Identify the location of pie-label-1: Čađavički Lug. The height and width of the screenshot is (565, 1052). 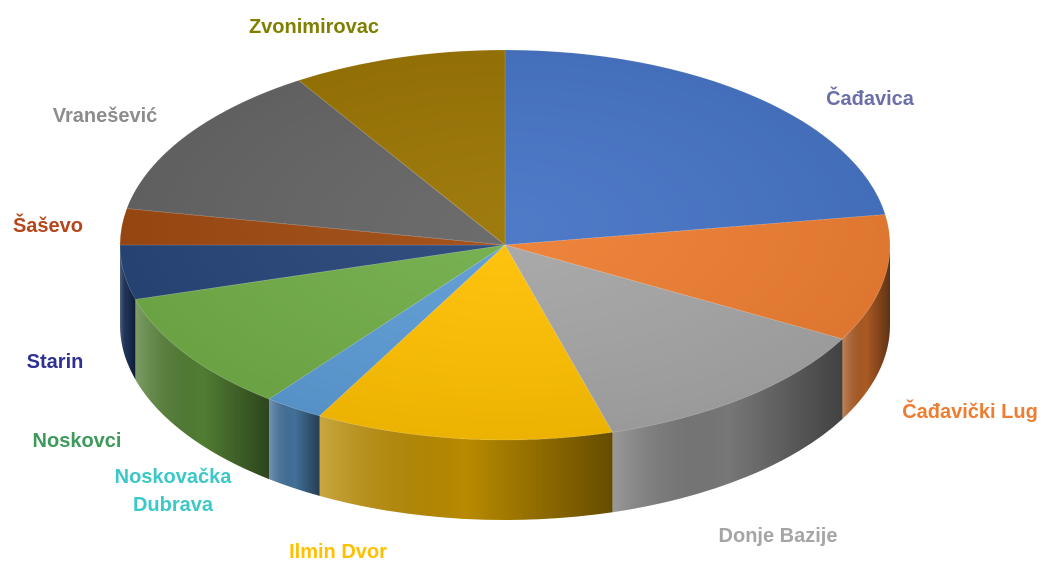
(970, 411).